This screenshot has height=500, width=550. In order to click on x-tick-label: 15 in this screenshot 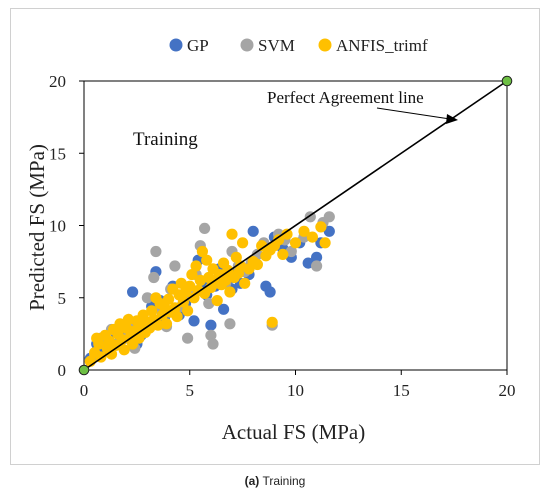, I will do `click(401, 390)`.